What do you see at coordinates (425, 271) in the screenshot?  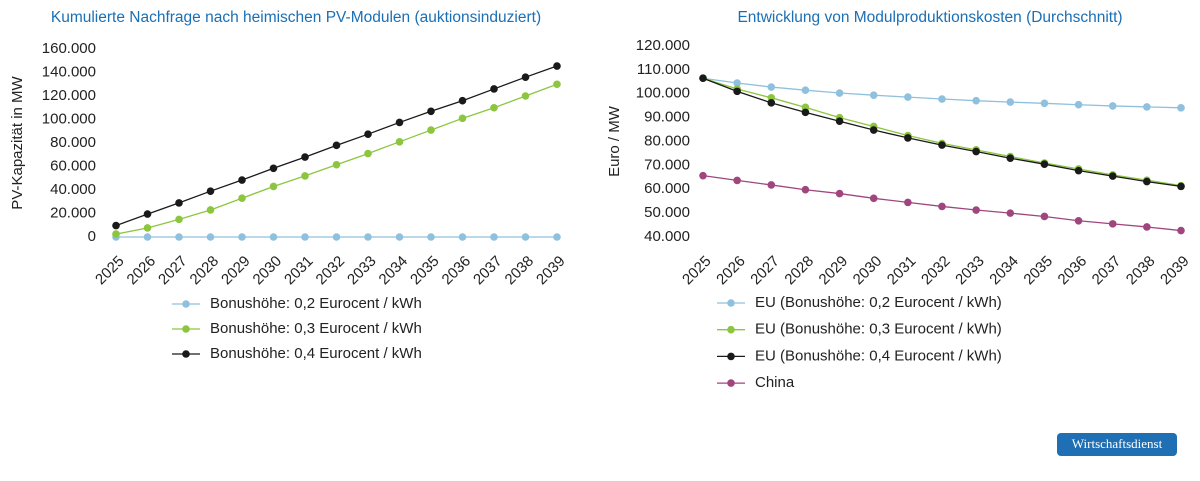 I see `x-tick-label: 2035` at bounding box center [425, 271].